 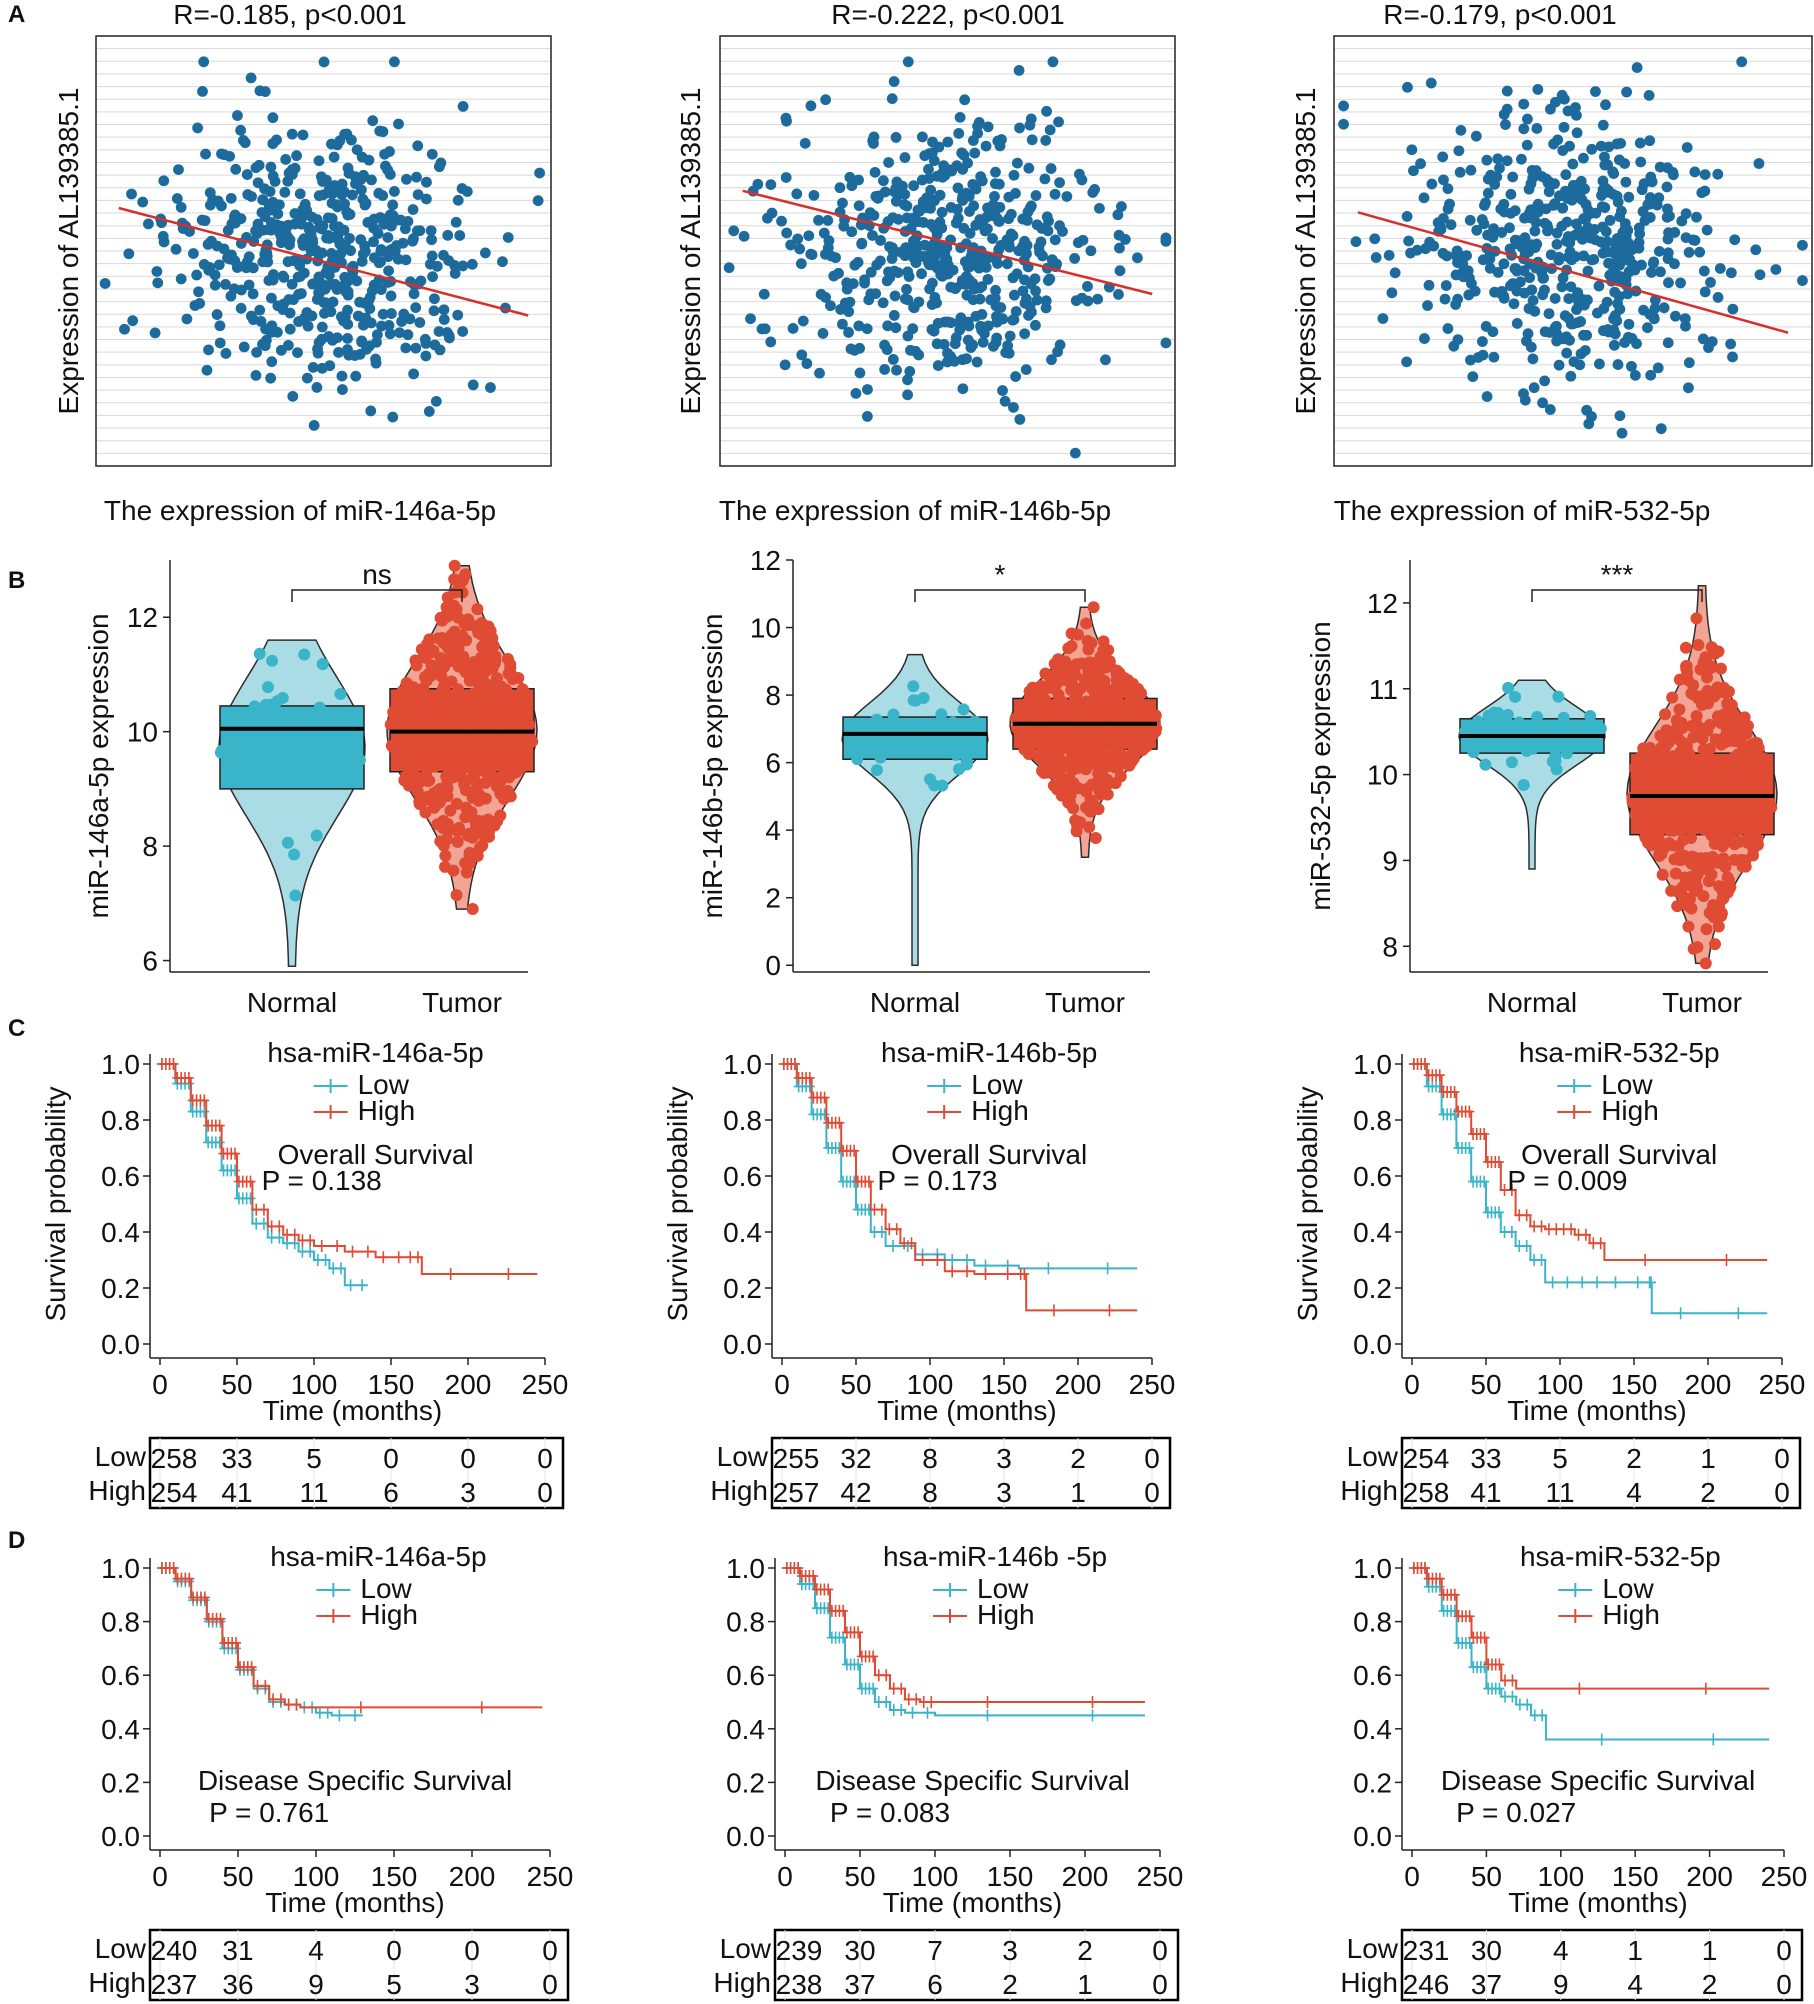 I want to click on legend-title: hsa-miR-146a-5p, so click(x=375, y=1052).